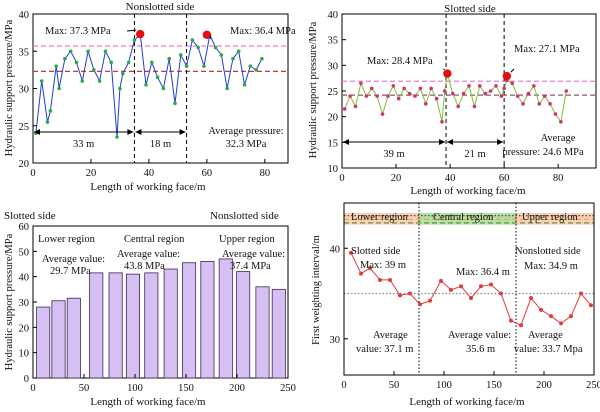 This screenshot has height=412, width=600. What do you see at coordinates (384, 349) in the screenshot?
I see `avg-lower-line2: value: 37.1 m` at bounding box center [384, 349].